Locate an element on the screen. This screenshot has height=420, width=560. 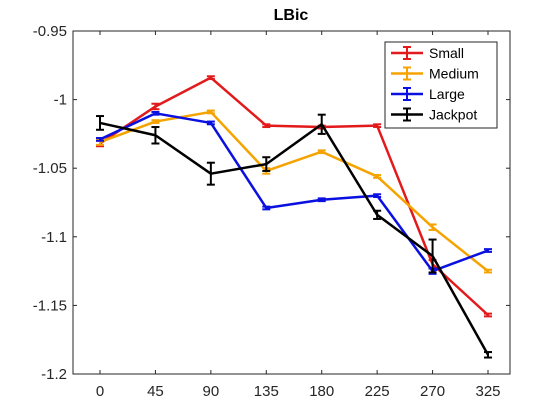
legend-label: Large is located at coordinates (447, 94).